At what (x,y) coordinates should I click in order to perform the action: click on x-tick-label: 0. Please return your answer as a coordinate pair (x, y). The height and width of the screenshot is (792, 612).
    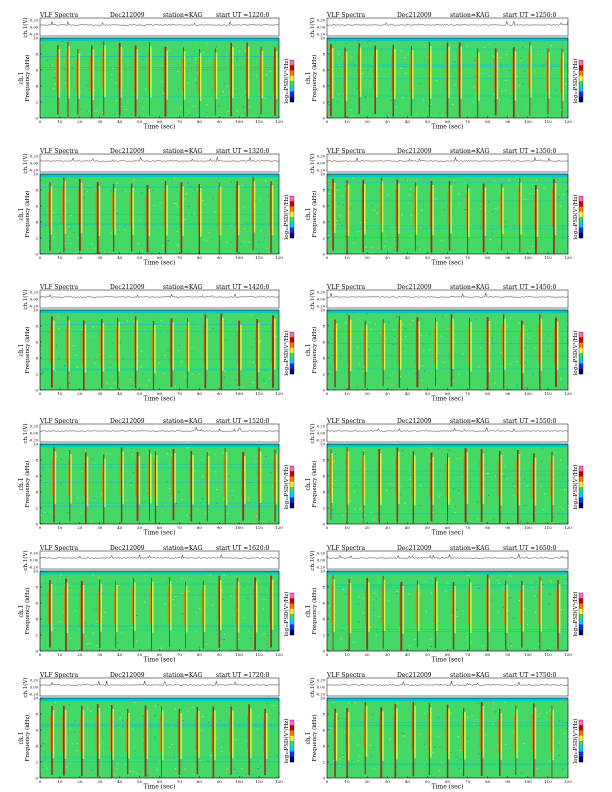
    Looking at the image, I should click on (327, 121).